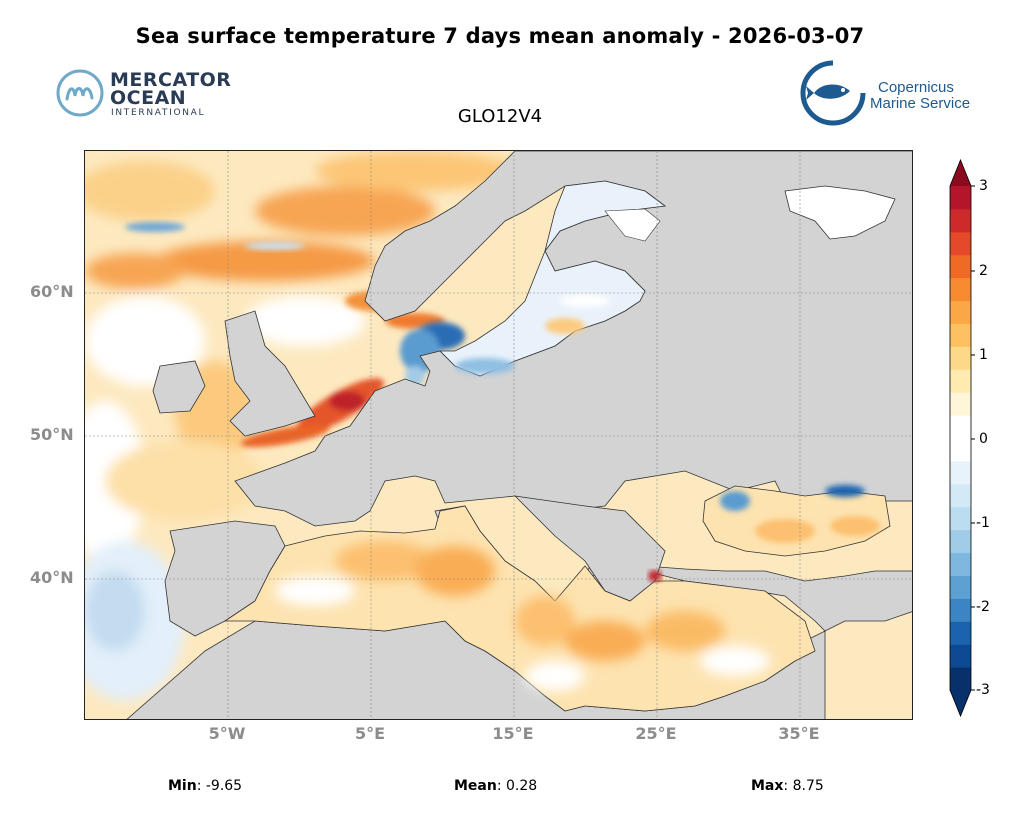  I want to click on colorbar-label-neg3: -3, so click(983, 690).